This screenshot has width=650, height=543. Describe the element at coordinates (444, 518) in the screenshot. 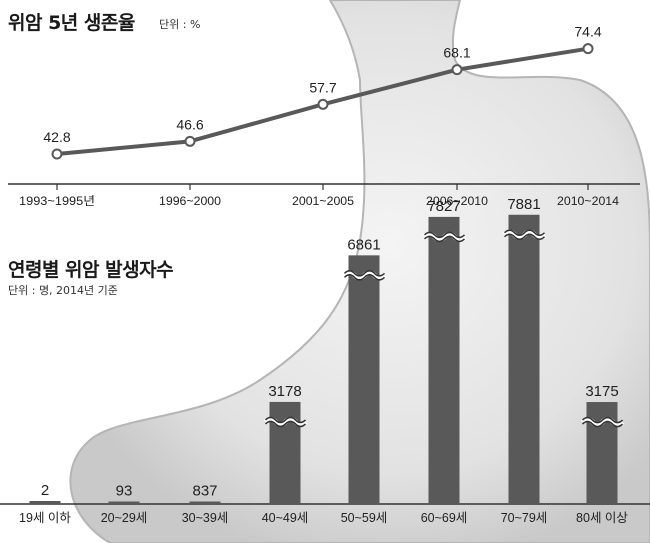

I see `x-tick-label: 60~69세` at that location.